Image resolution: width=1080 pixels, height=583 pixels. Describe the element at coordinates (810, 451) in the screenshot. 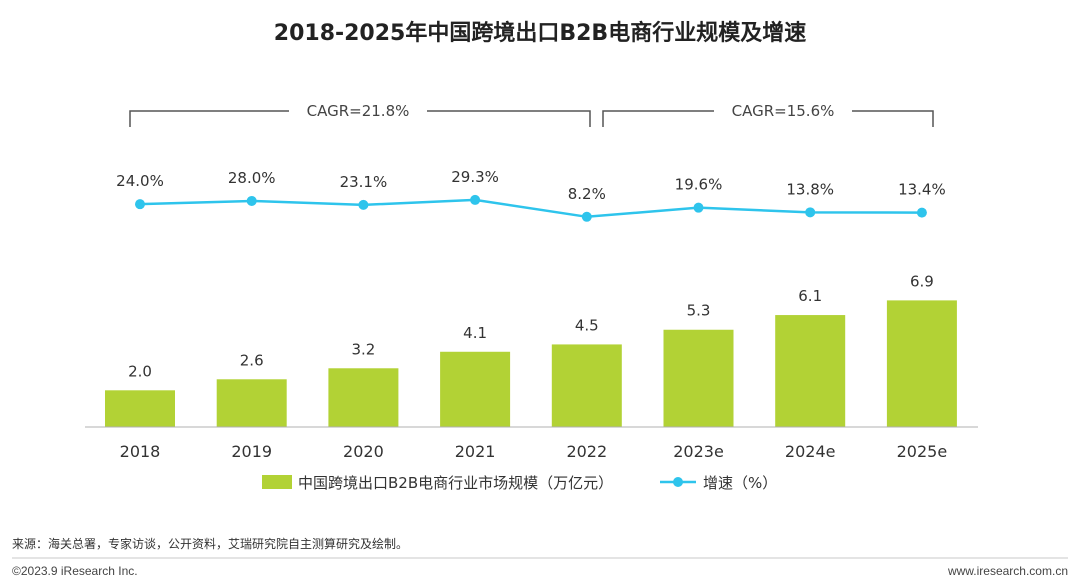

I see `x-tick-label-2024e: 2024e` at that location.